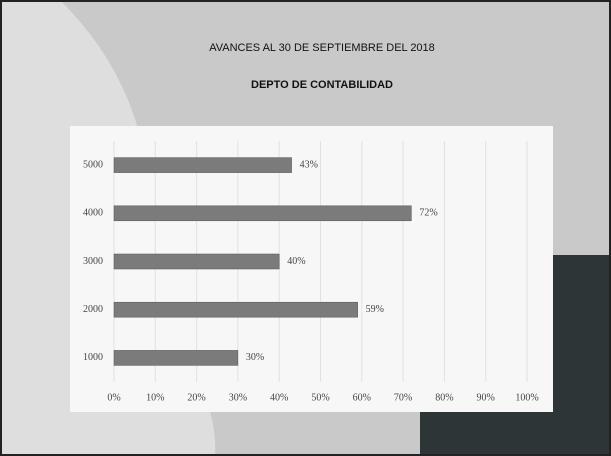  I want to click on x-tick-label: 60%, so click(362, 397).